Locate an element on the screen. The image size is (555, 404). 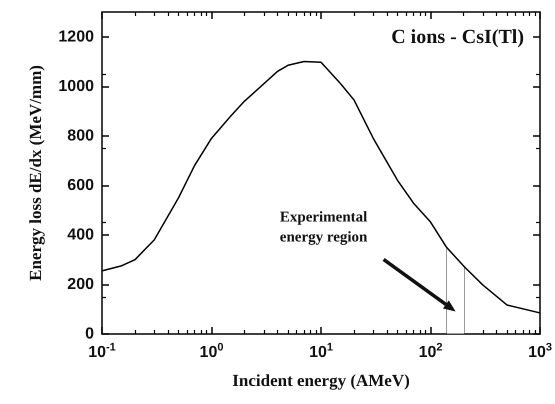
y-tick-label: 1200 is located at coordinates (76, 37).